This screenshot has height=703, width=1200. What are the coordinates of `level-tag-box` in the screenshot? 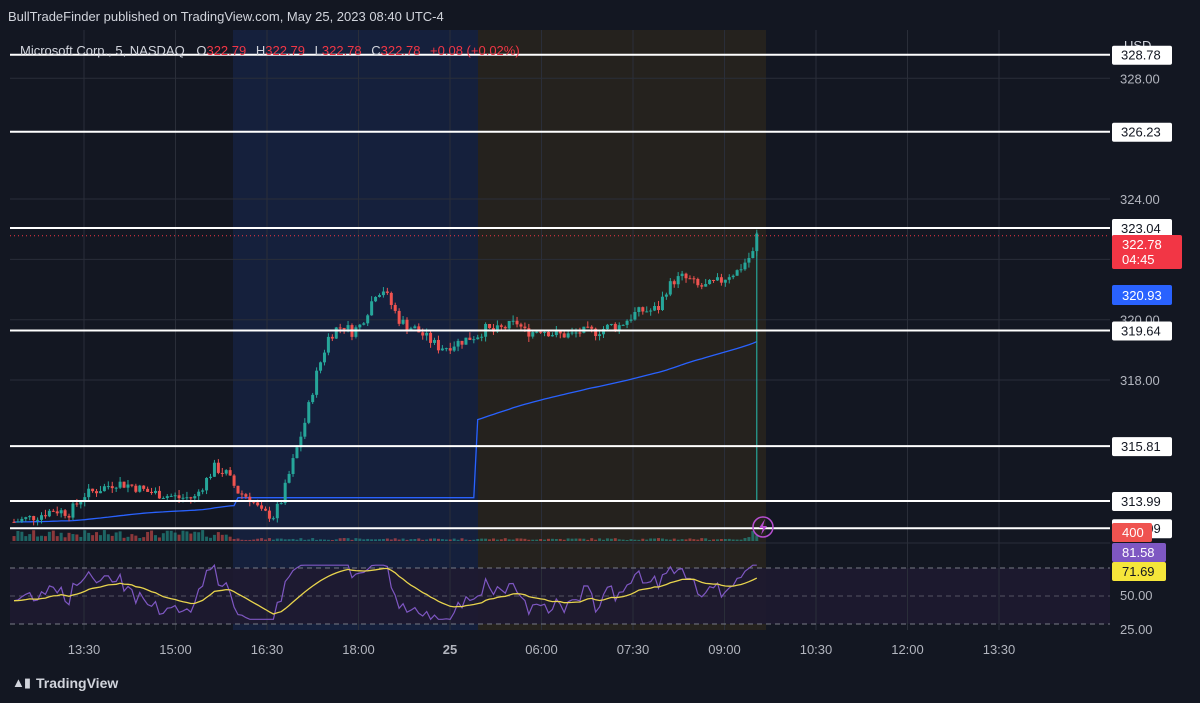 It's located at (1142, 132).